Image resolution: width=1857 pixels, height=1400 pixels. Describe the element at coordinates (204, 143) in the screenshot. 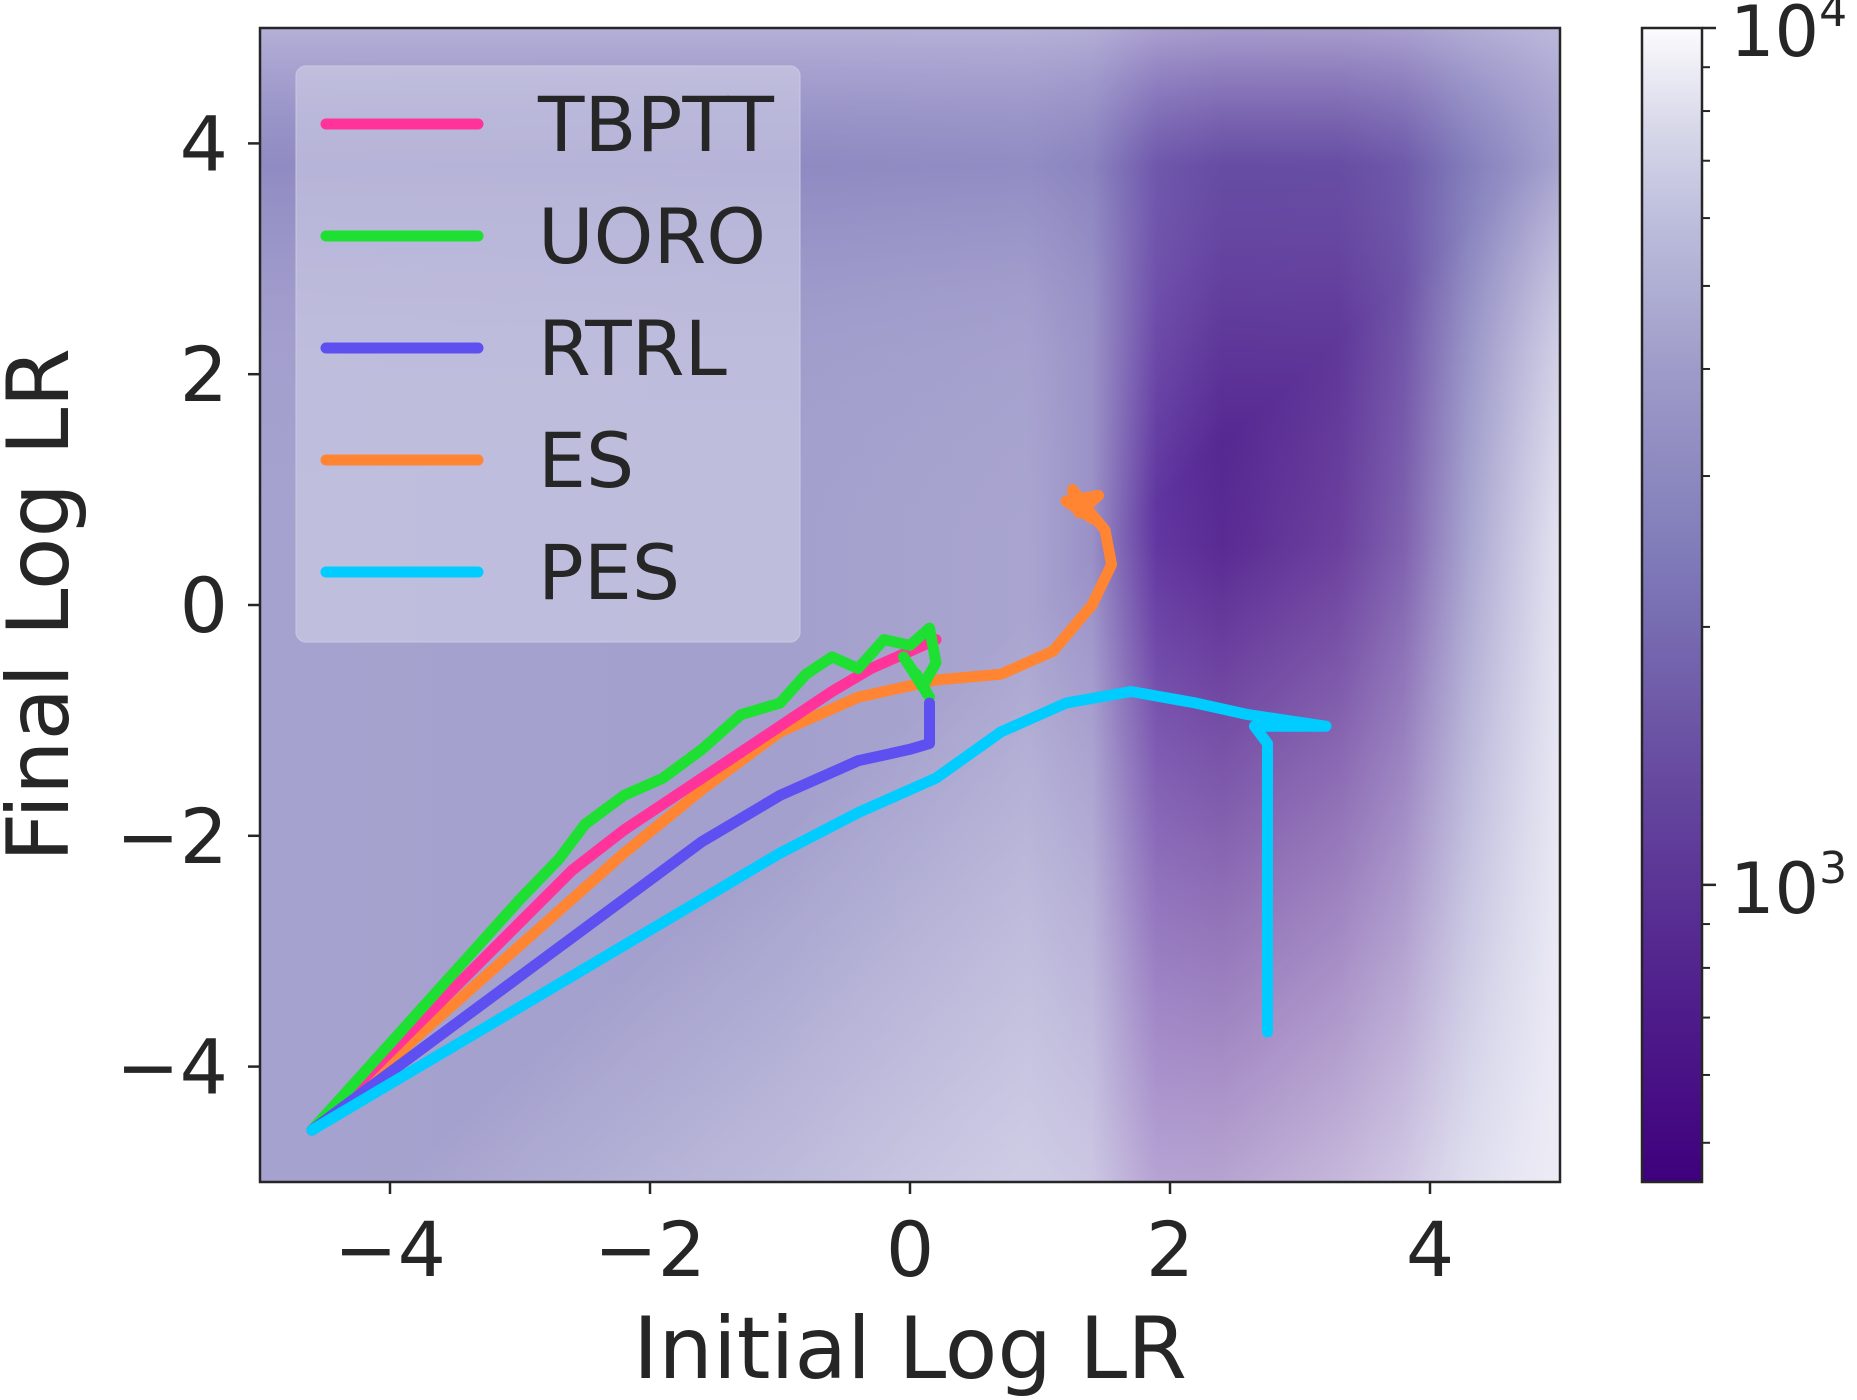

I see `y-tick-label: 4` at that location.